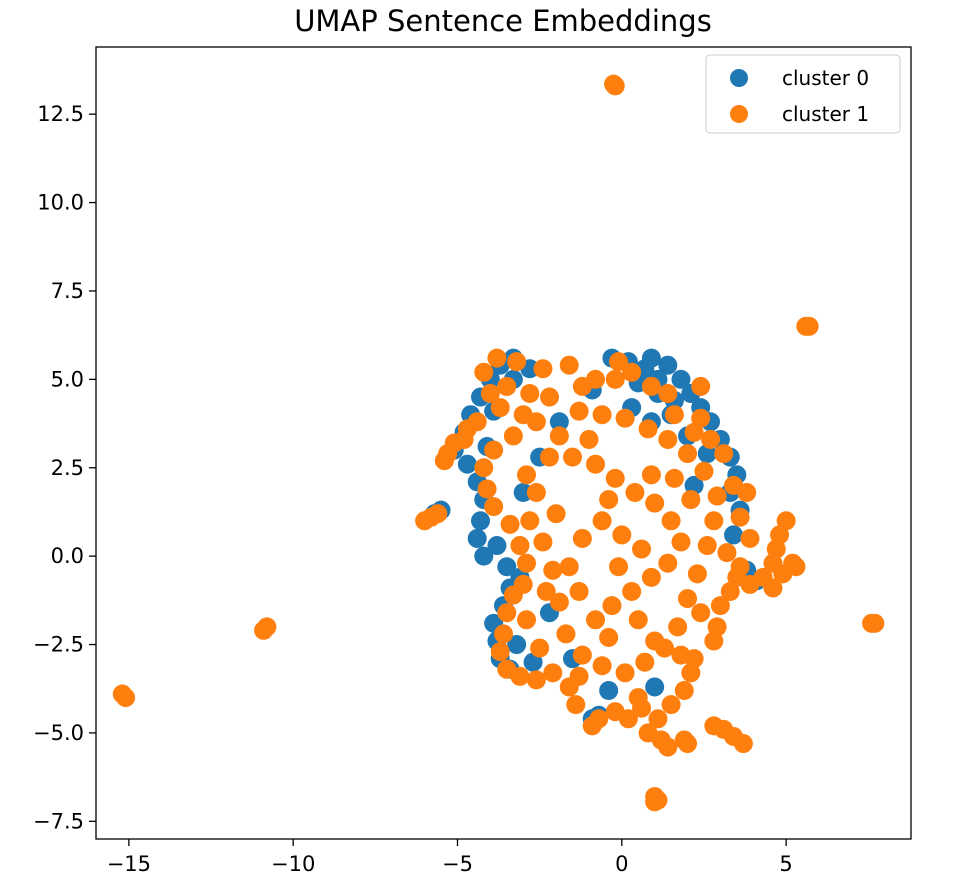 The width and height of the screenshot is (972, 894). I want to click on legend-label-cluster-1: cluster 1, so click(825, 114).